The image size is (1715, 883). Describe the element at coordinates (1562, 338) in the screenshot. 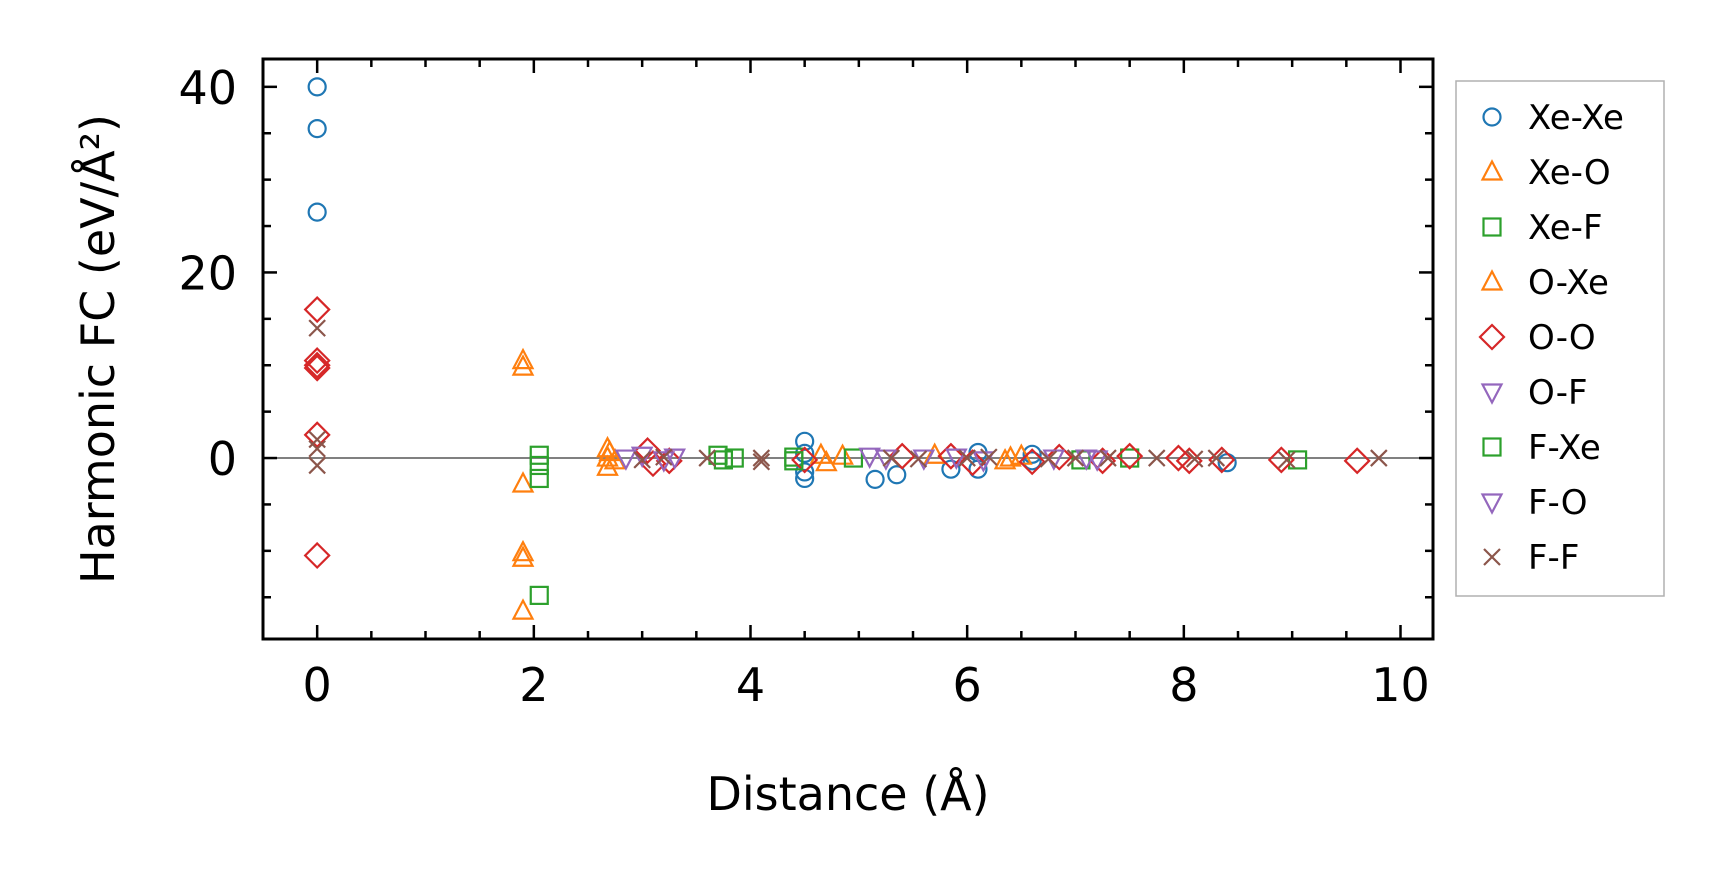

I see `legend-label: O-O` at that location.